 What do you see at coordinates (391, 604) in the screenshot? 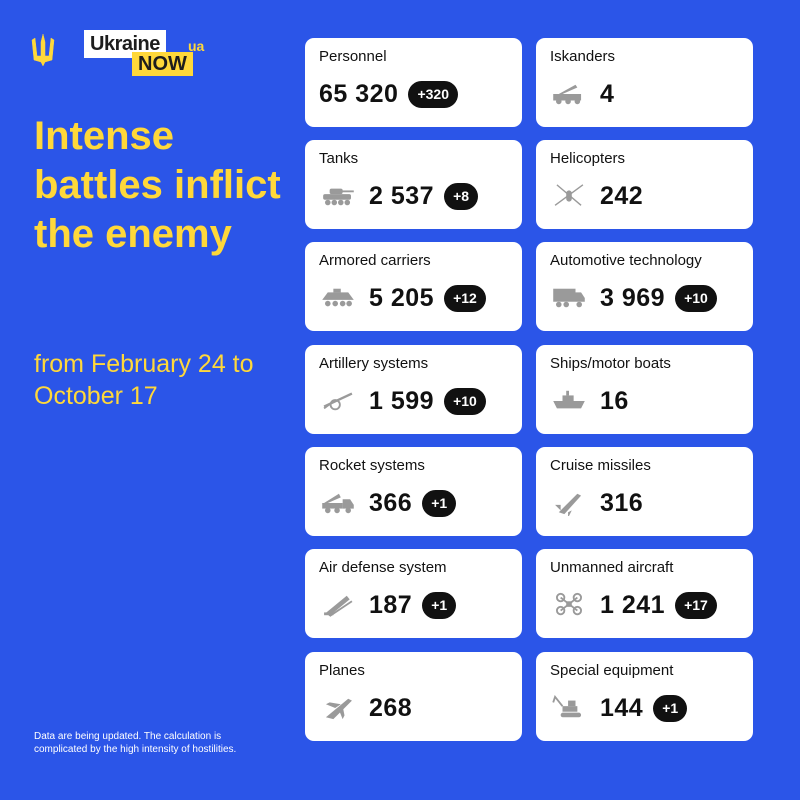
I see `stat-value: 187` at bounding box center [391, 604].